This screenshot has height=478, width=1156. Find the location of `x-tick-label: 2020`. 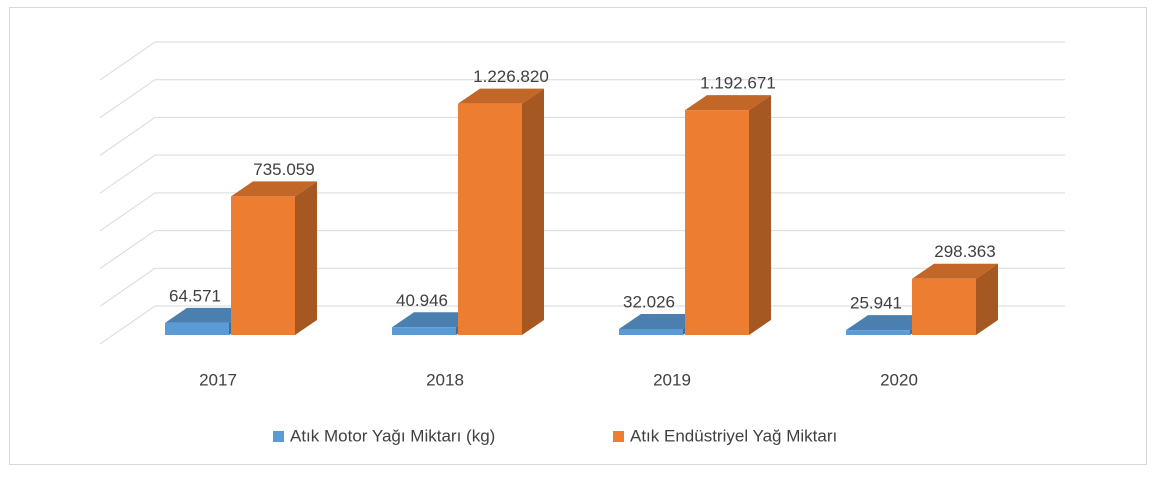

x-tick-label: 2020 is located at coordinates (899, 379).